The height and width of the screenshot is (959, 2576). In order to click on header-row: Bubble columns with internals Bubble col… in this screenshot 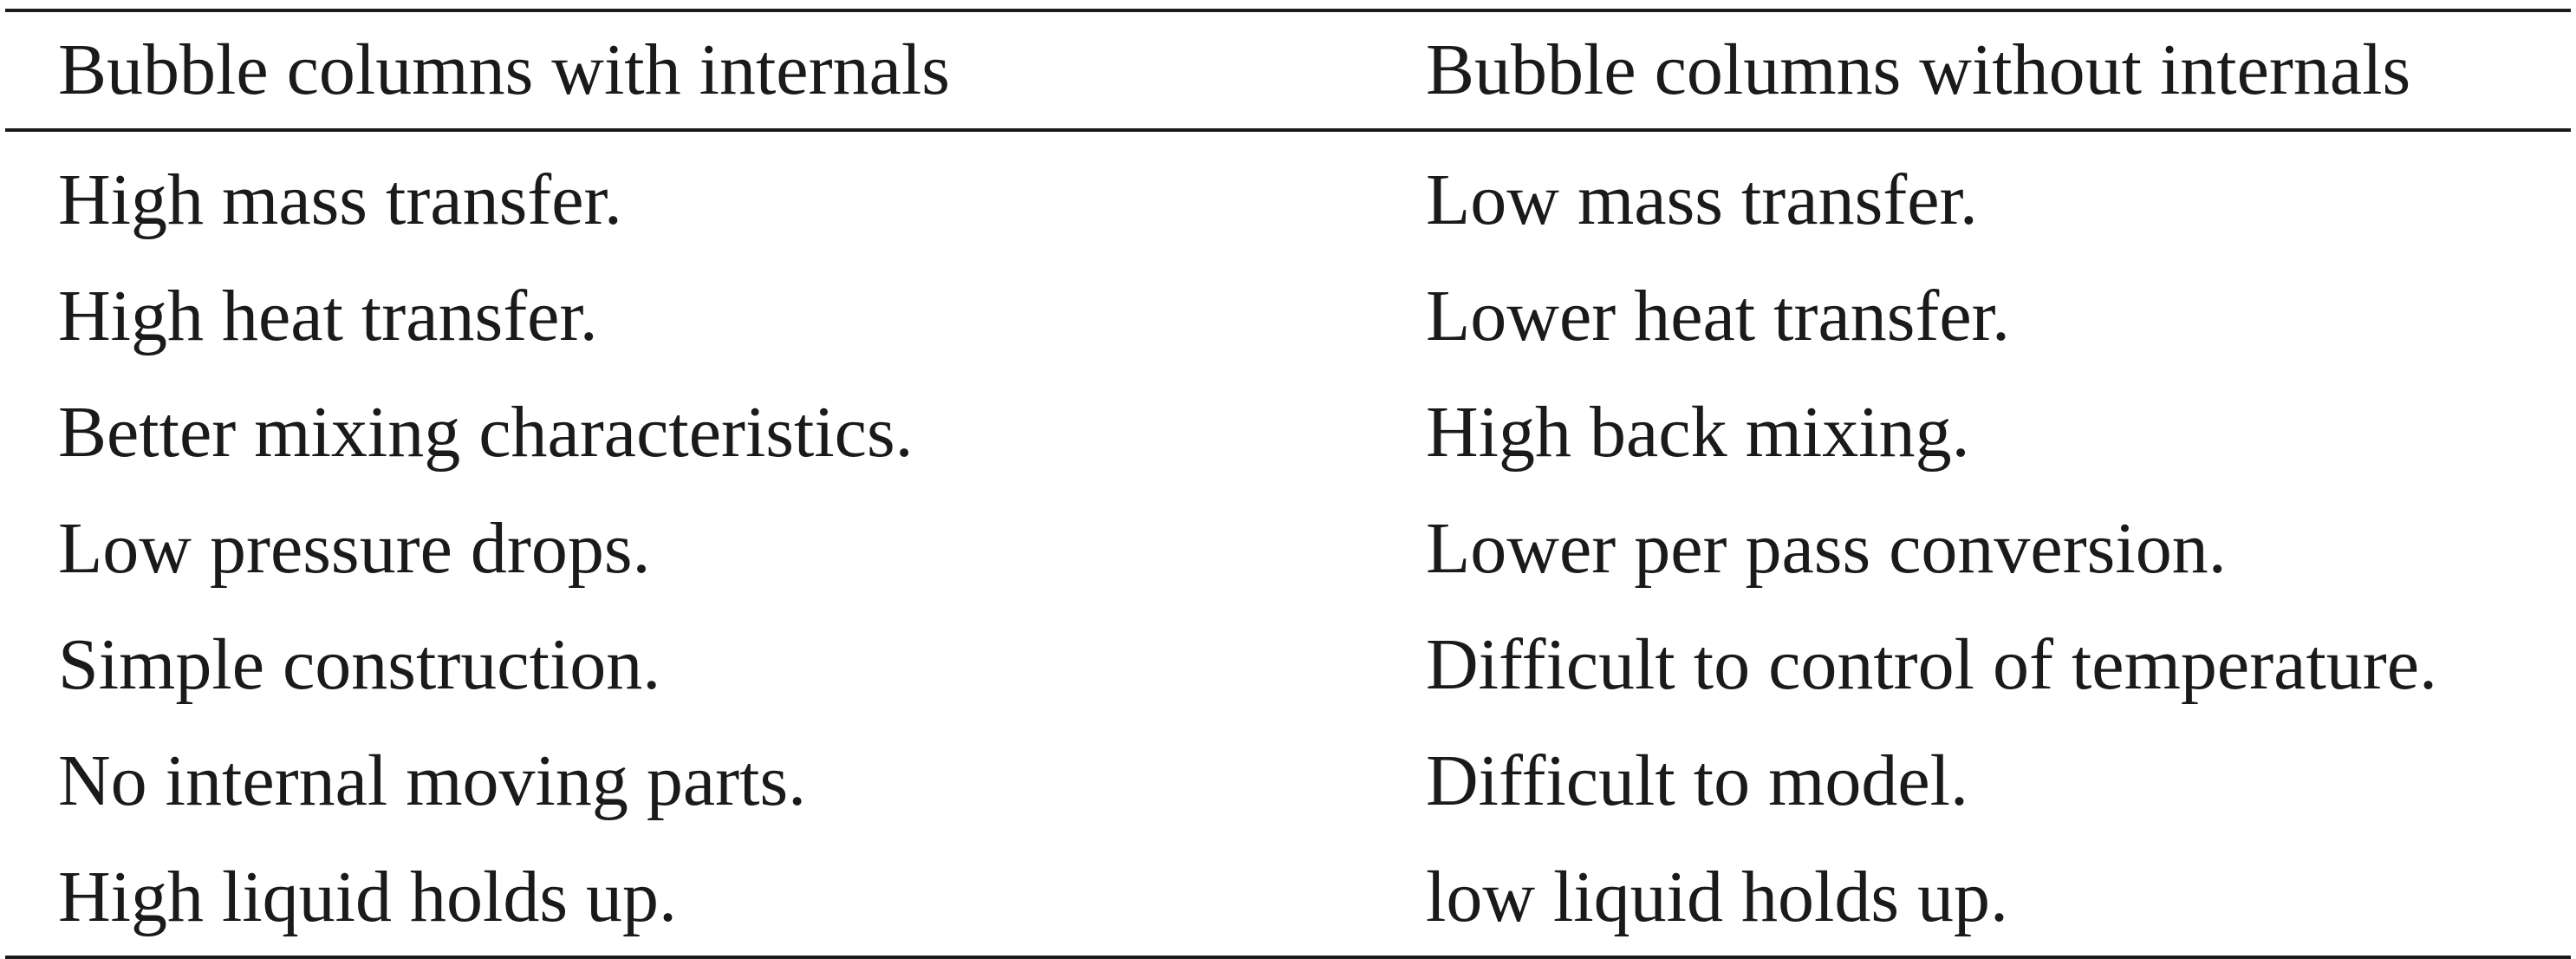, I will do `click(1288, 70)`.